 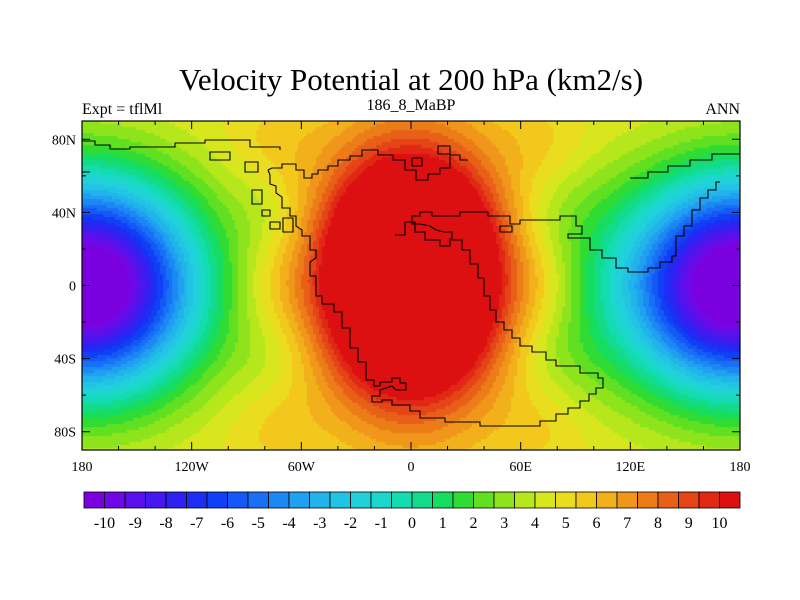 I want to click on y-tick-label: 0, so click(x=72, y=287).